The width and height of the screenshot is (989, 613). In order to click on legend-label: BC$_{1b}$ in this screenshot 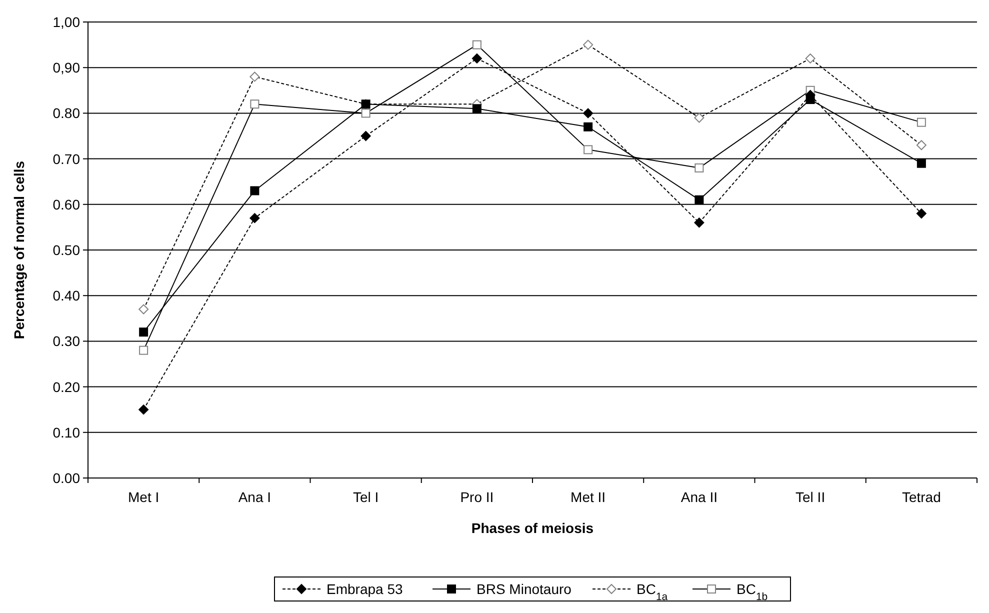, I will do `click(752, 592)`.